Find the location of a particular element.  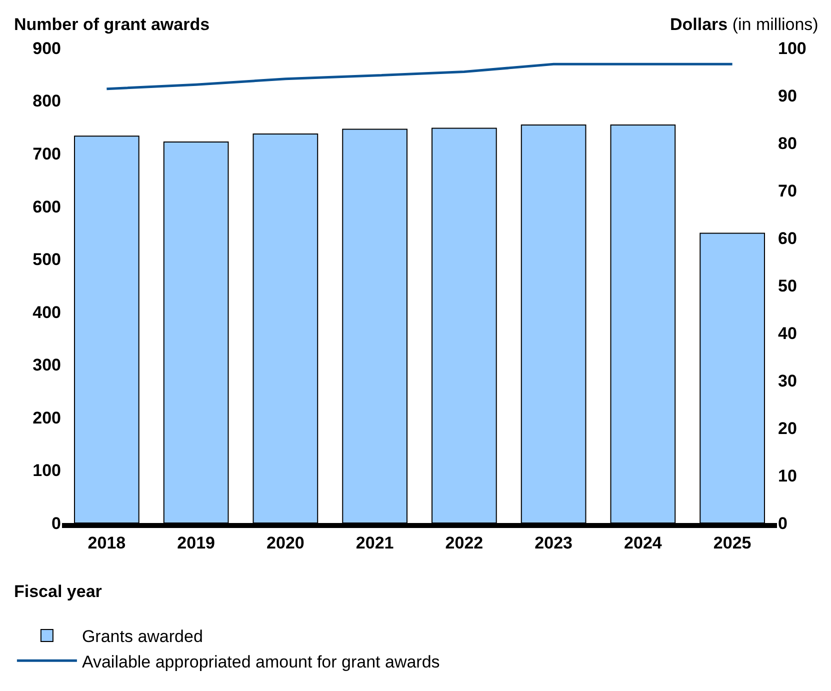

y-tick-label: 0 is located at coordinates (56, 523).